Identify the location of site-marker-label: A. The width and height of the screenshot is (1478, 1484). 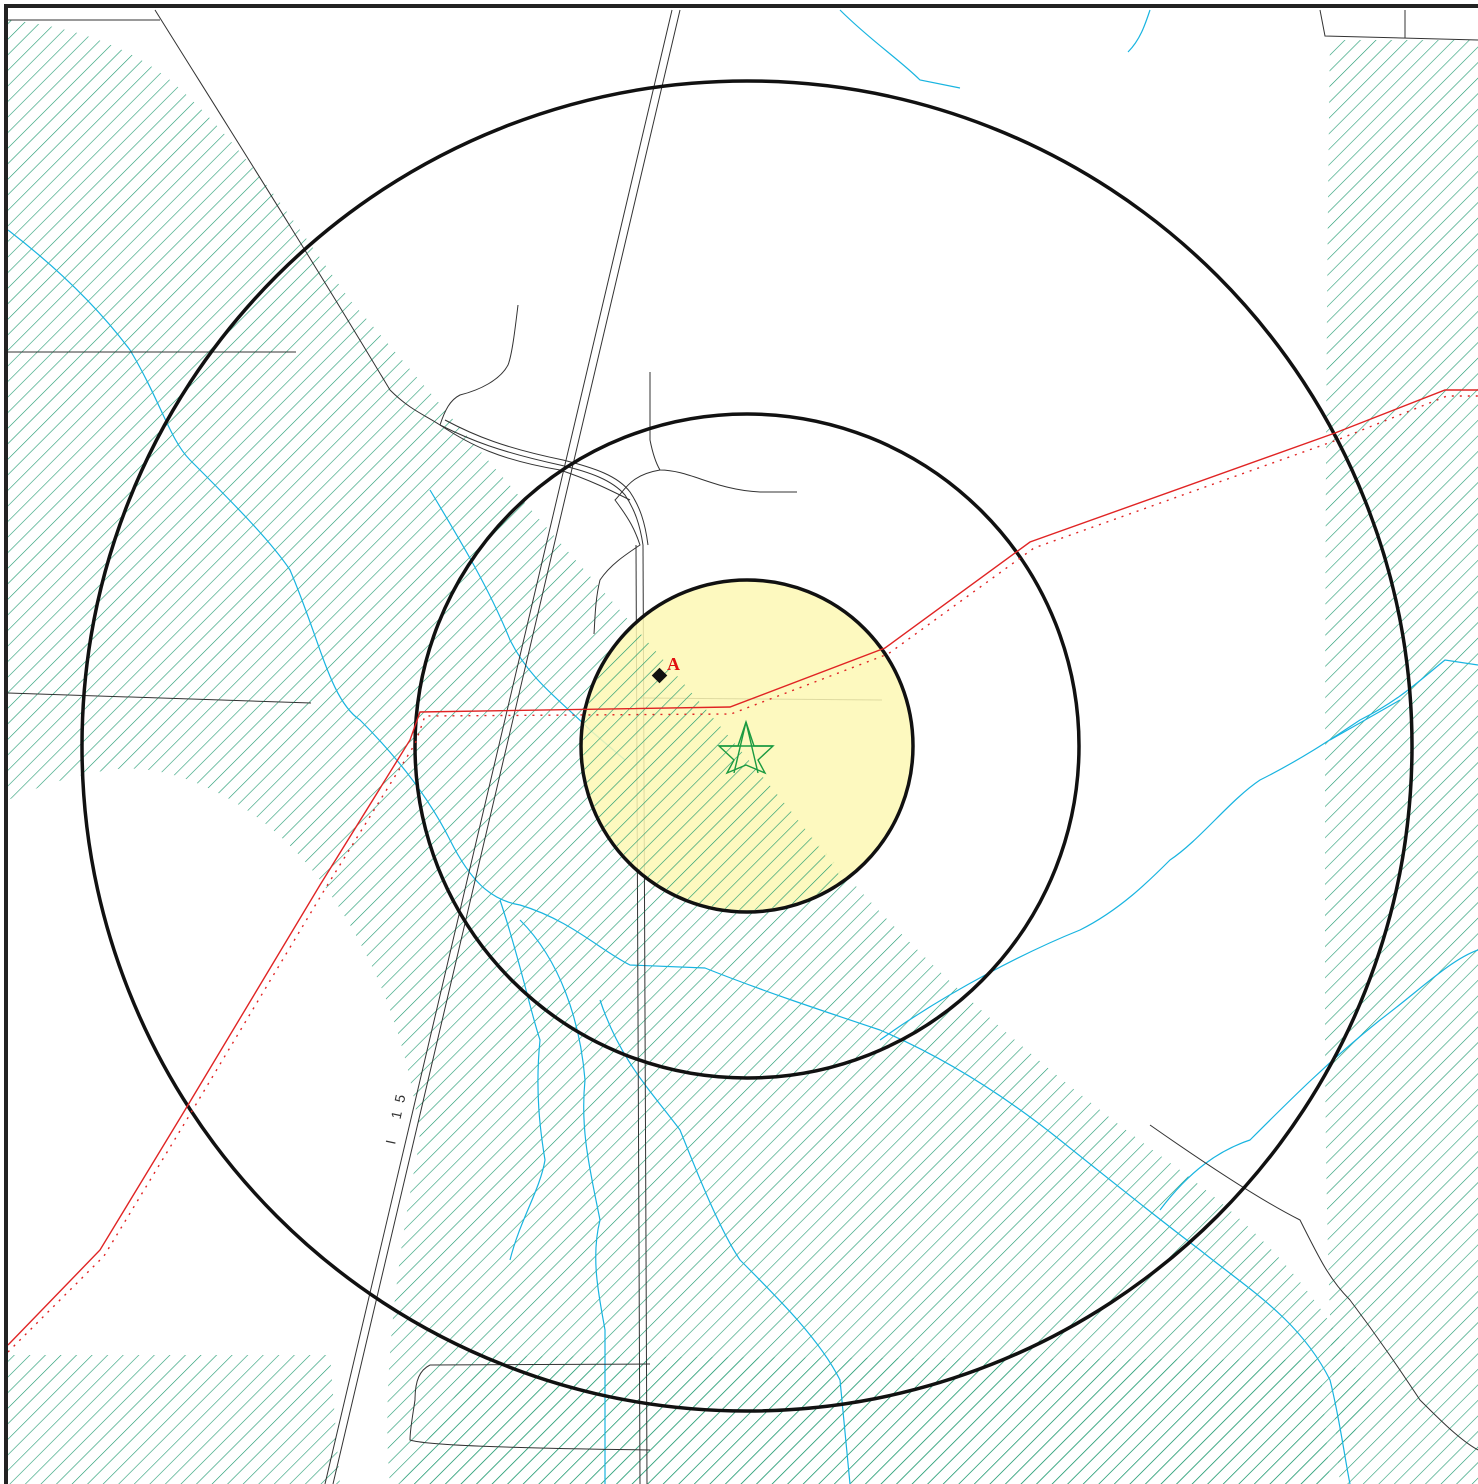
(673, 664).